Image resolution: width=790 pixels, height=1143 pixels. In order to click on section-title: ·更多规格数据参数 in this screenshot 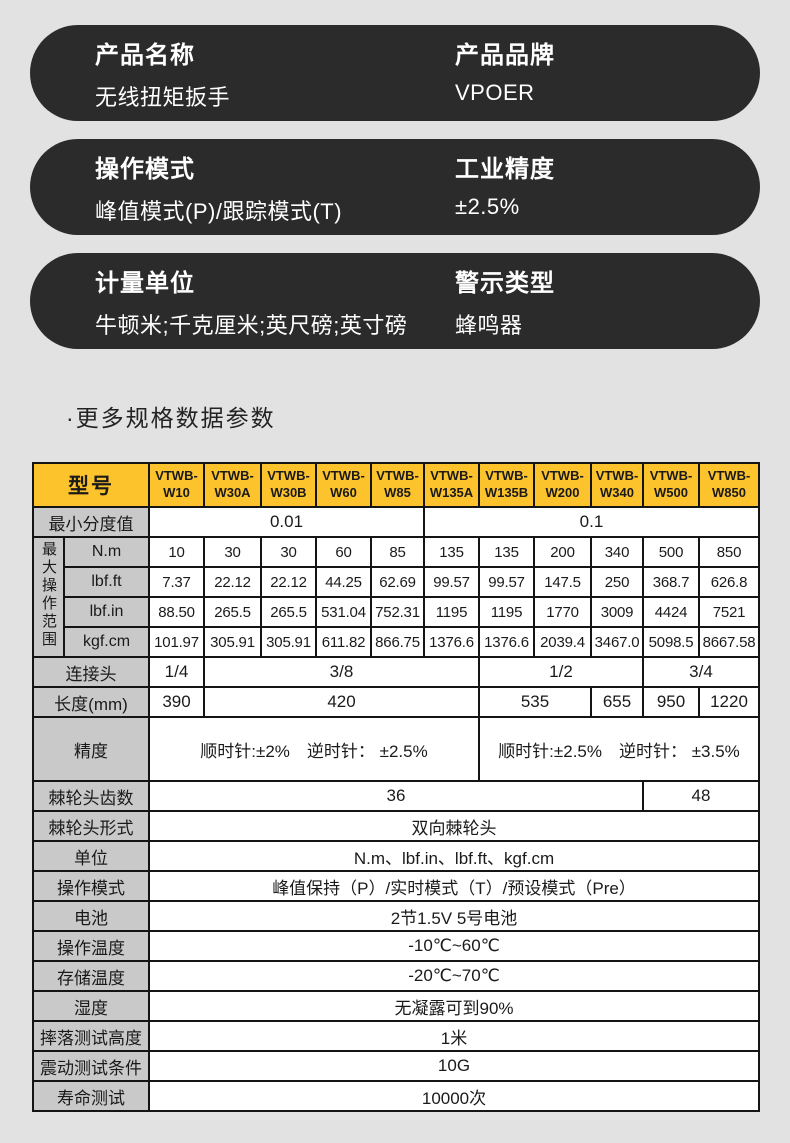, I will do `click(171, 418)`.